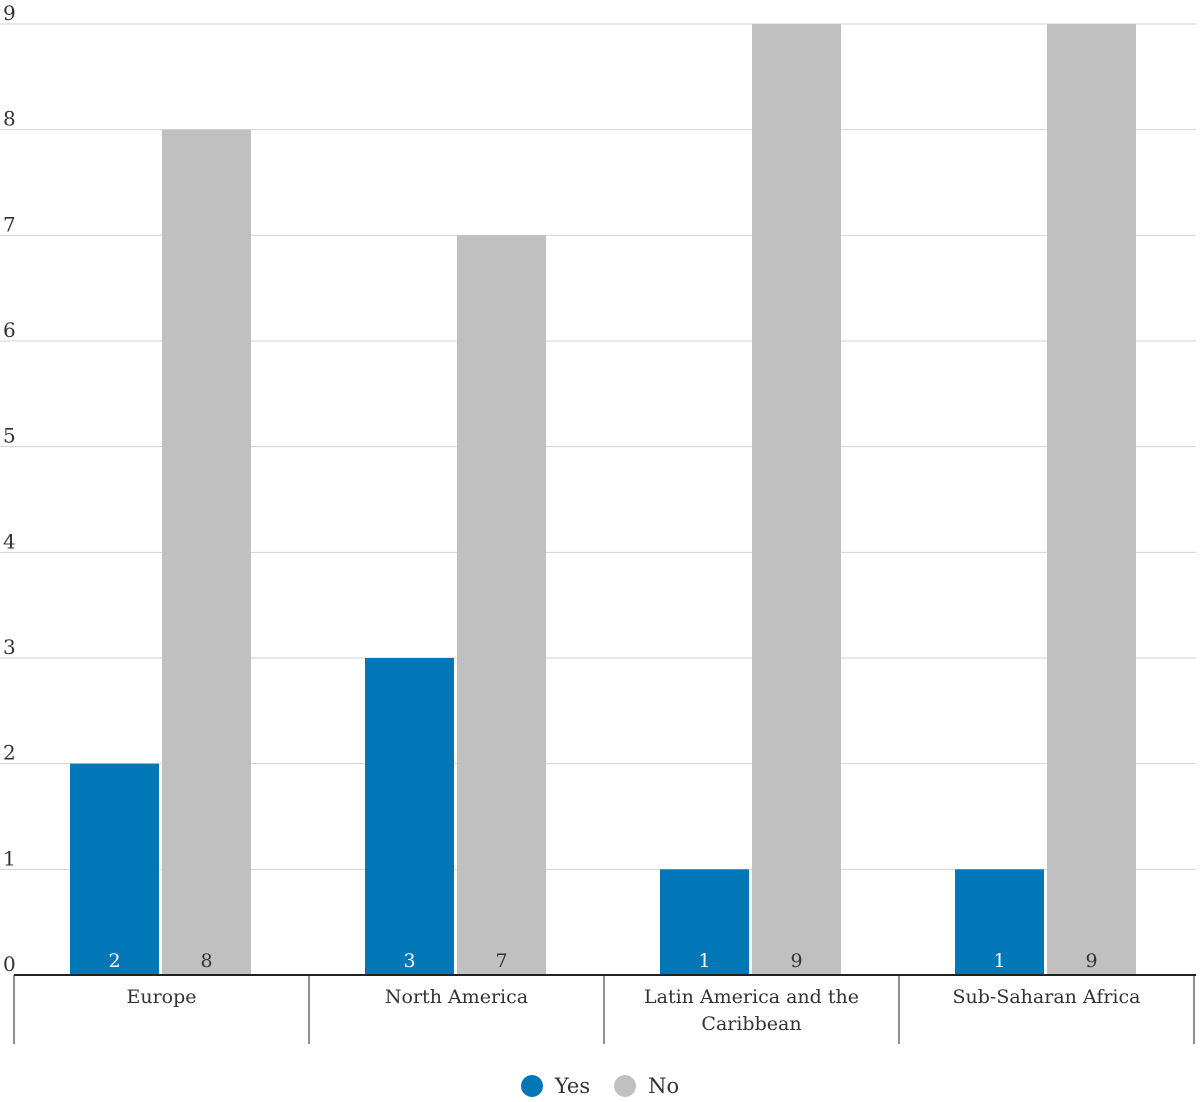  What do you see at coordinates (9, 119) in the screenshot?
I see `y-tick-label: 8` at bounding box center [9, 119].